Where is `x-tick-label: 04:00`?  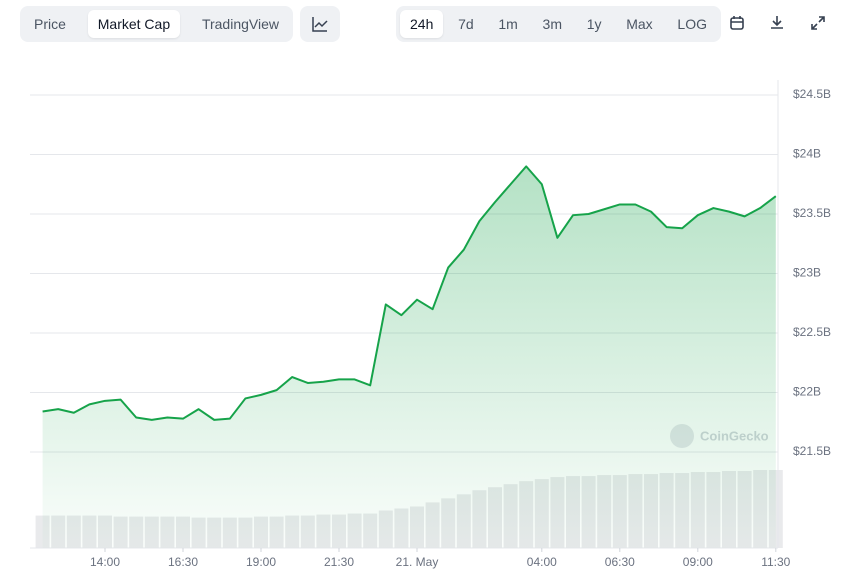
x-tick-label: 04:00 is located at coordinates (542, 562).